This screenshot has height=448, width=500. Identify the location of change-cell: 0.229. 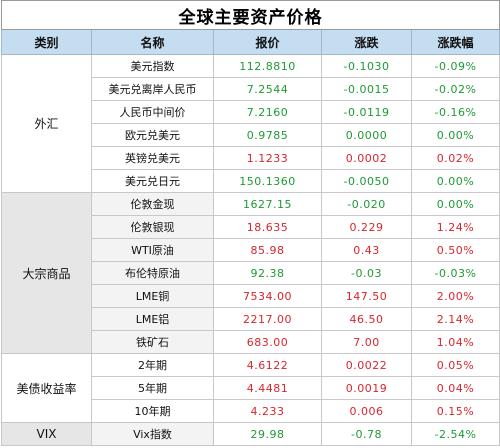
(366, 227).